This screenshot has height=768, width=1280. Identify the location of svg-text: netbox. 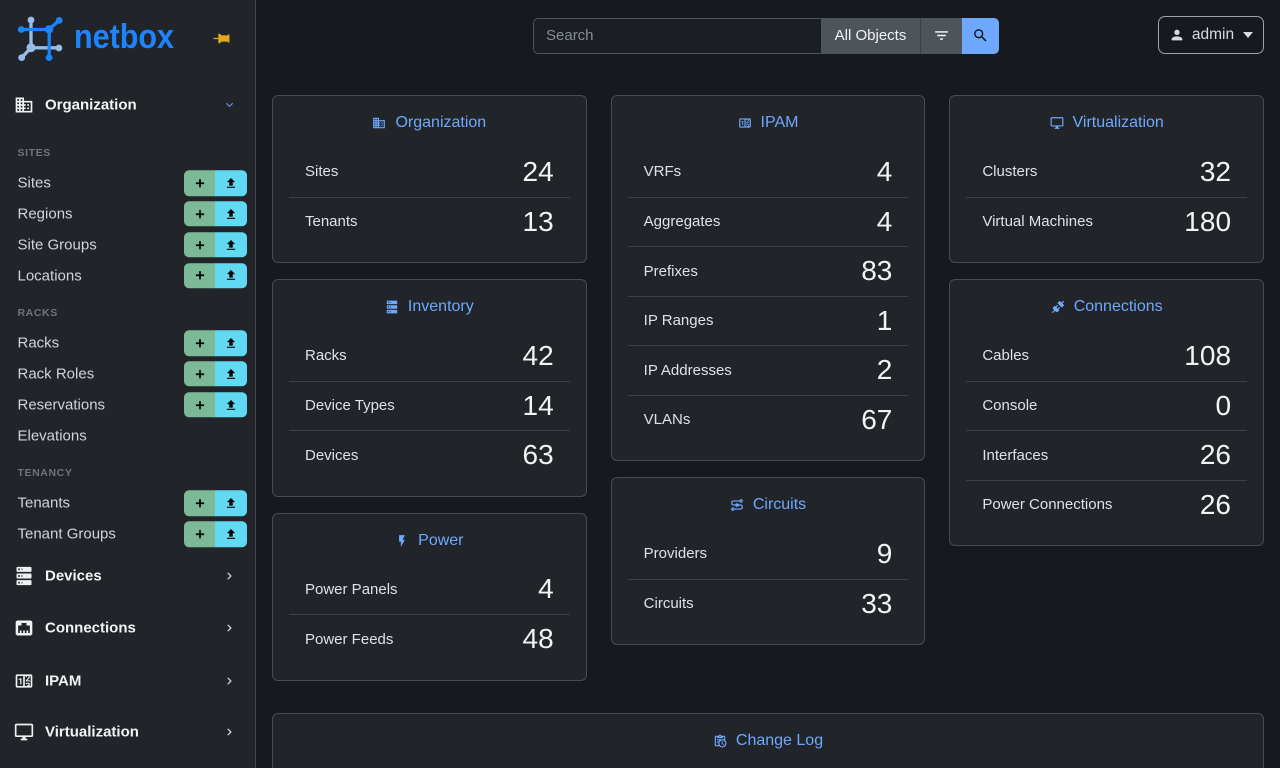
(124, 37).